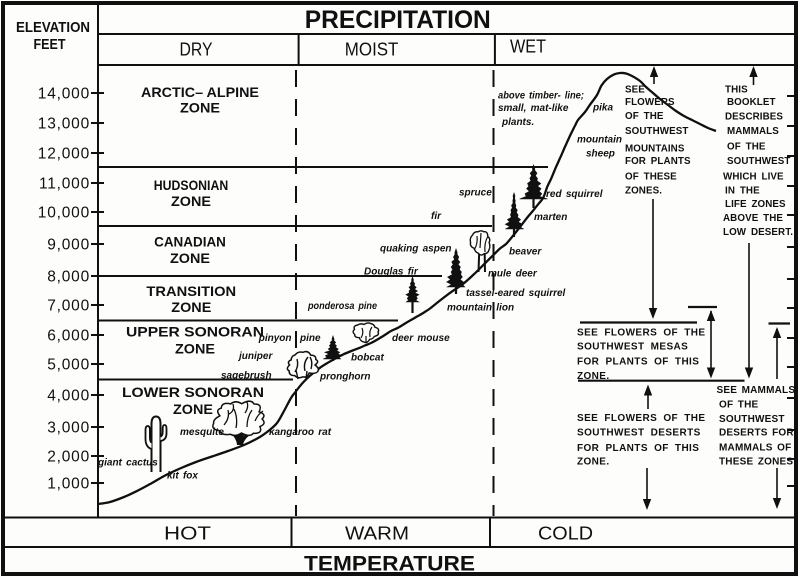  Describe the element at coordinates (367, 358) in the screenshot. I see `svg-text: bobcat` at that location.